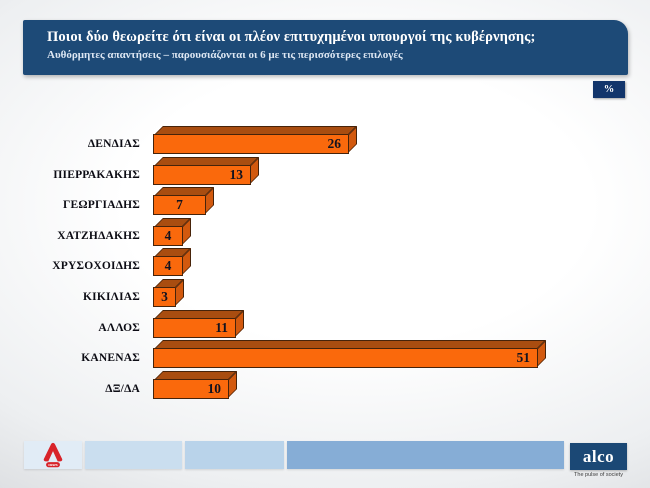 Image resolution: width=650 pixels, height=488 pixels. Describe the element at coordinates (214, 388) in the screenshot. I see `value-label: 10` at that location.